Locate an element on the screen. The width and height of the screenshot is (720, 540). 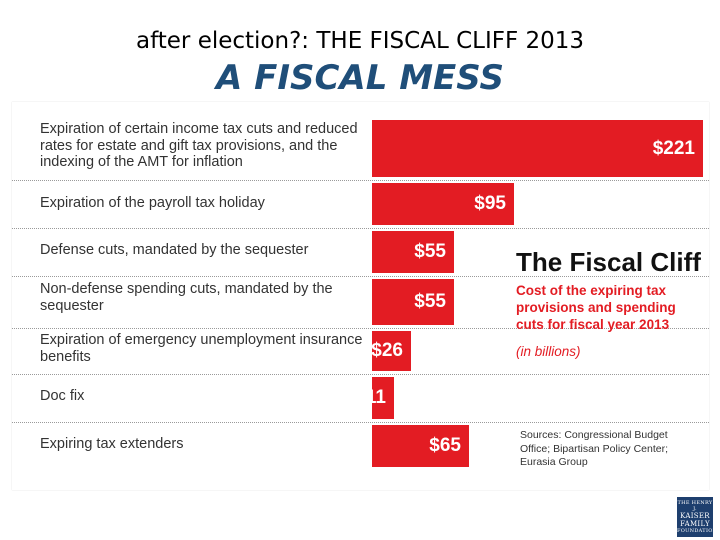
bar-value-label: $95 is located at coordinates (490, 203).